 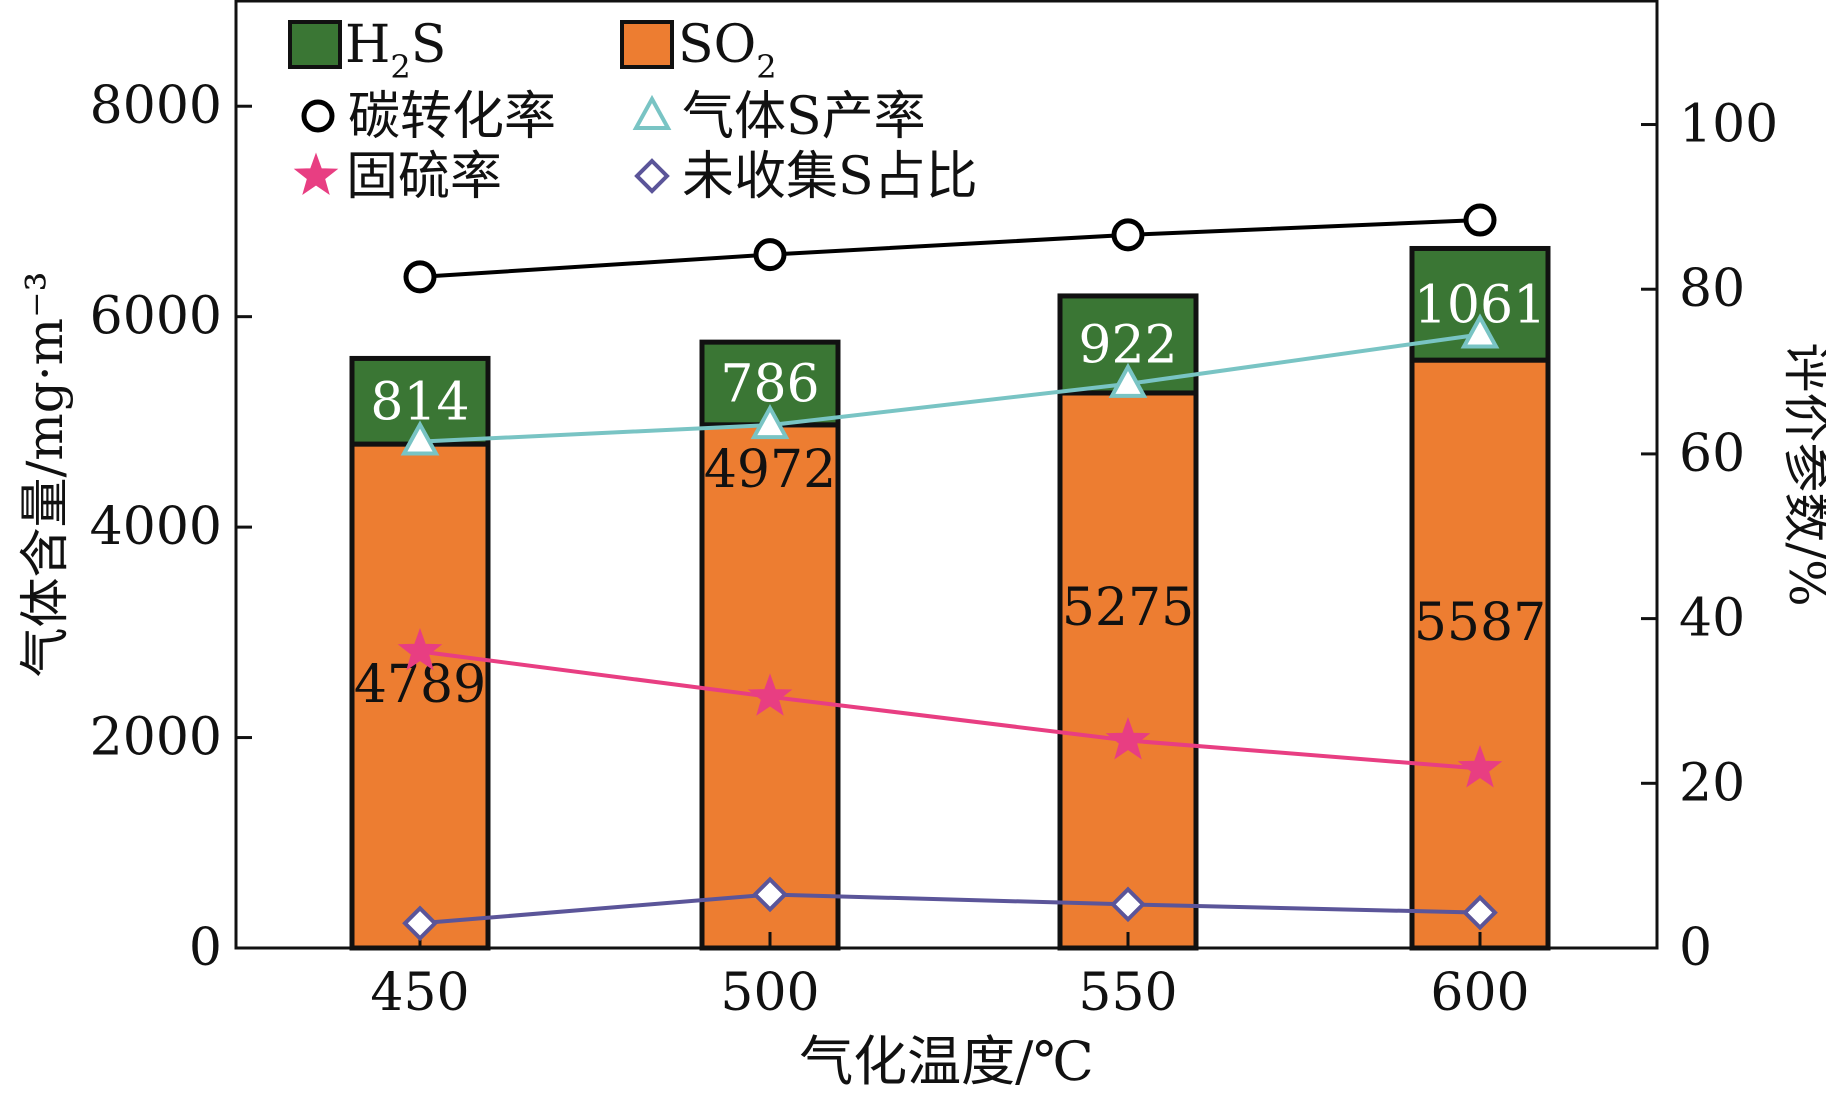 I want to click on legend-sulfur-fixation-label: 固硫率, so click(x=424, y=177).